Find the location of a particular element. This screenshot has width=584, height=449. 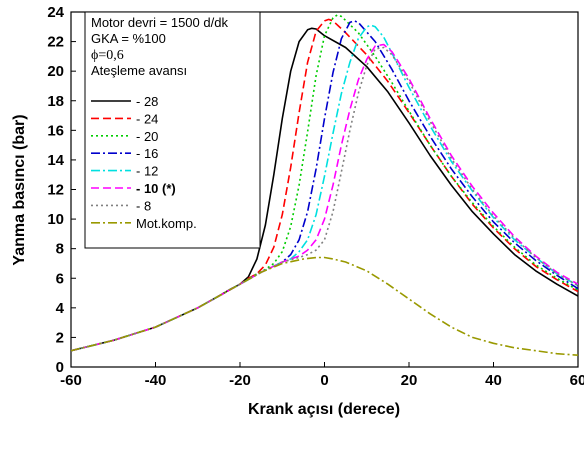

y-tick-label: 6 is located at coordinates (60, 278).